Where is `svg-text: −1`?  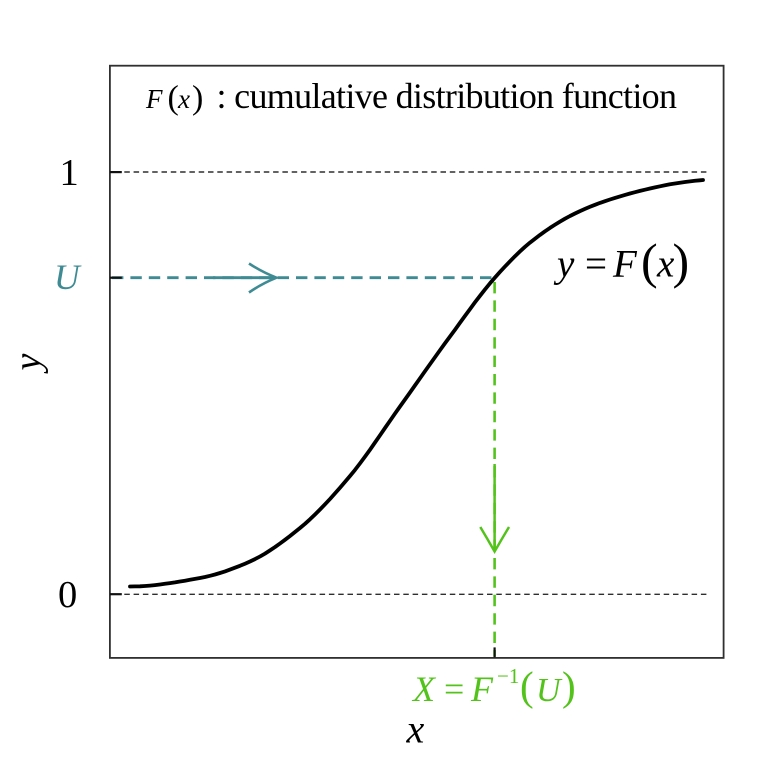
svg-text: −1 is located at coordinates (508, 676).